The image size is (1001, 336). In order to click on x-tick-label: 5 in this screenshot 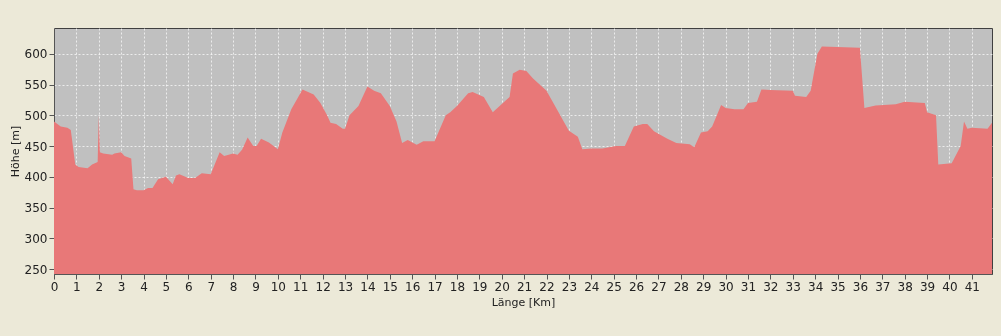, I will do `click(166, 286)`.